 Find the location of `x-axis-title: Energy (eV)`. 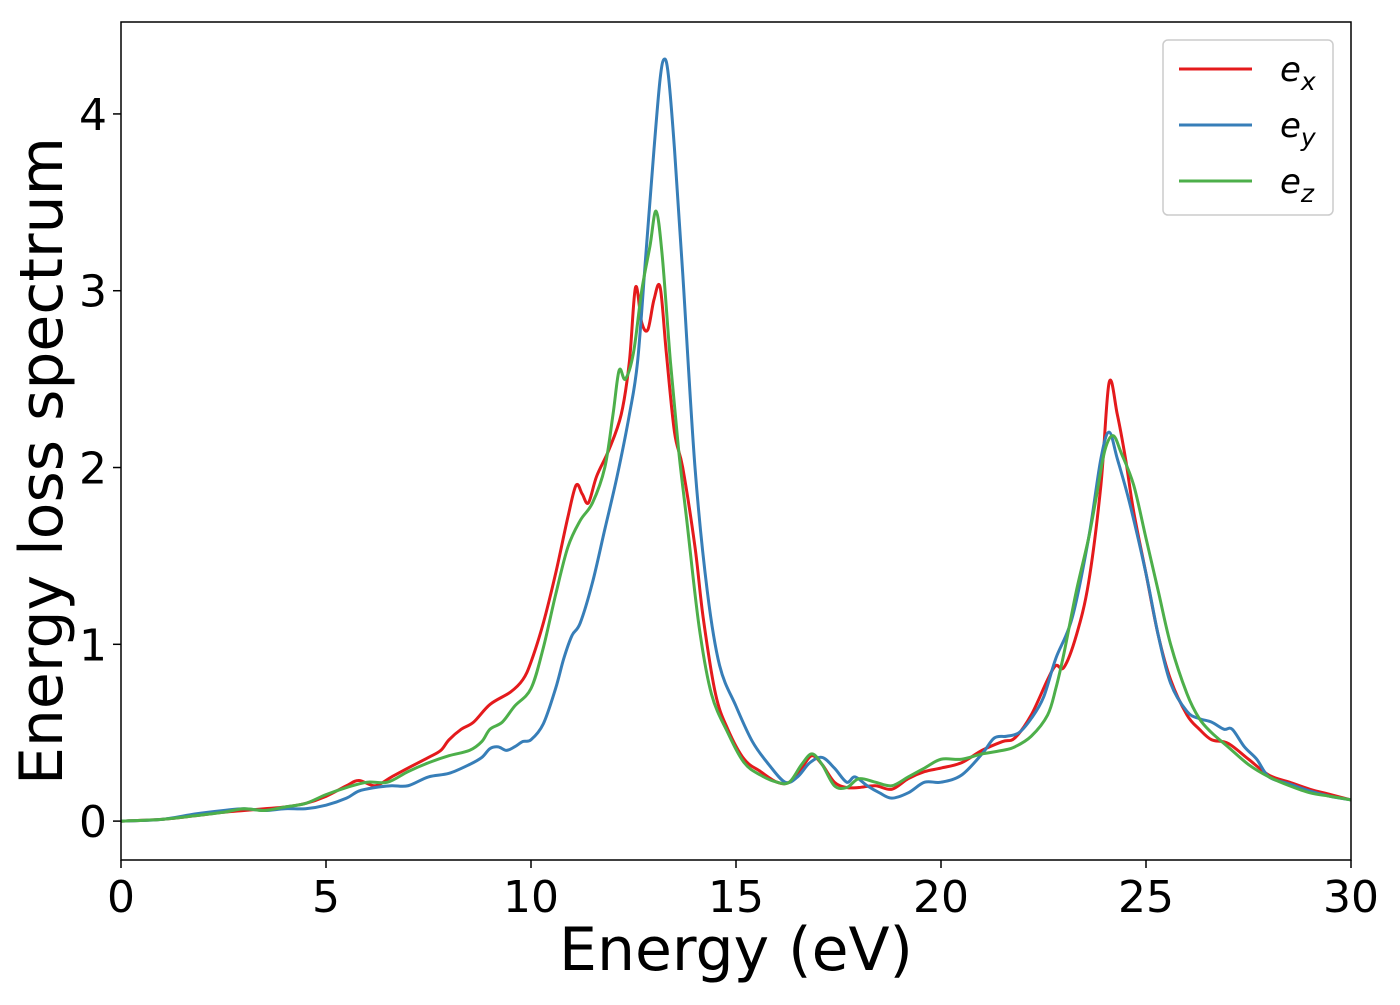

x-axis-title: Energy (eV) is located at coordinates (736, 950).